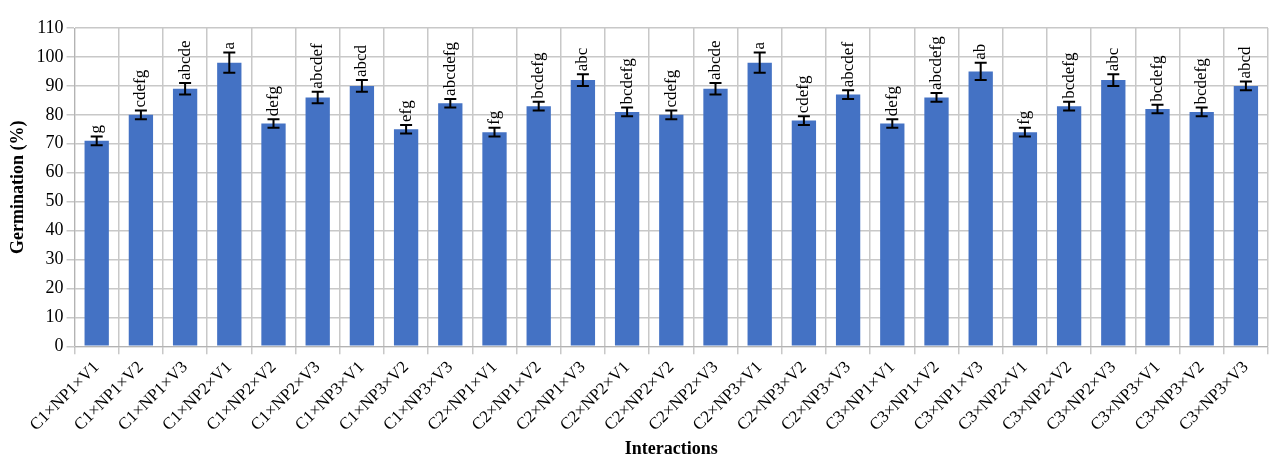  Describe the element at coordinates (96, 129) in the screenshot. I see `data-label: g` at that location.